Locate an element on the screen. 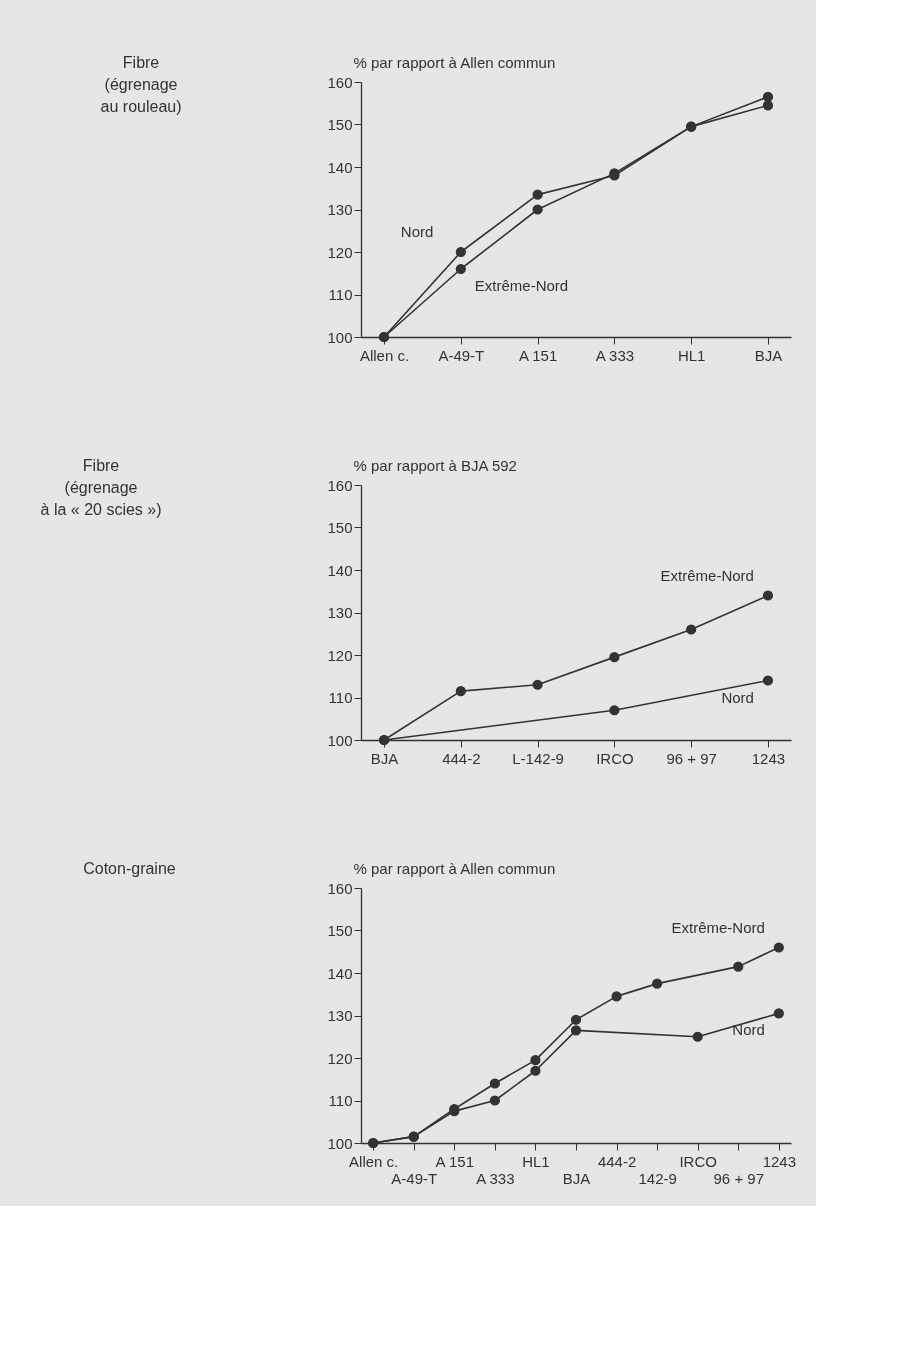 Image resolution: width=922 pixels, height=1363 pixels. text: à la « 20 scies ») is located at coordinates (101, 509).